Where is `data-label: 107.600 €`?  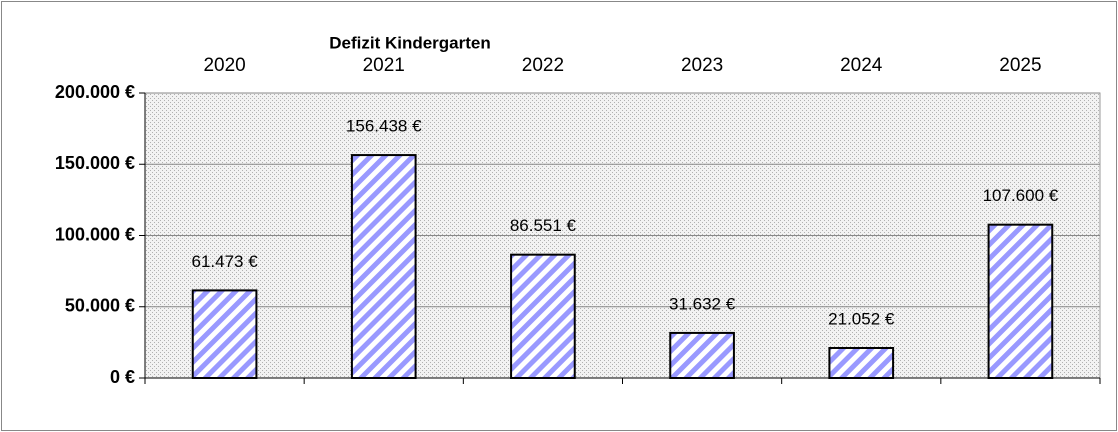
data-label: 107.600 € is located at coordinates (1021, 195).